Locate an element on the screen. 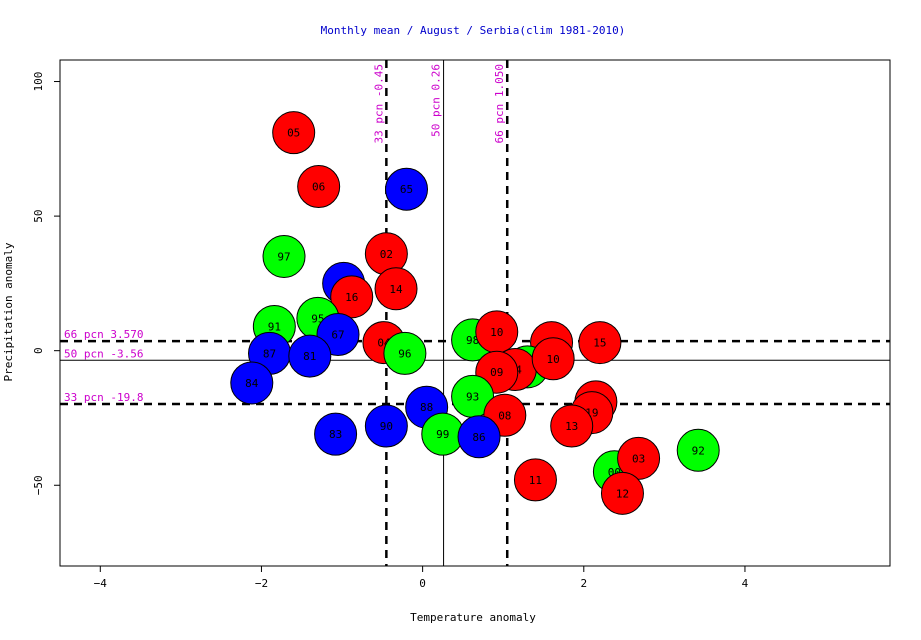 This screenshot has width=921, height=640. hline-label-1: 50 pcn -3.56 is located at coordinates (103, 353).